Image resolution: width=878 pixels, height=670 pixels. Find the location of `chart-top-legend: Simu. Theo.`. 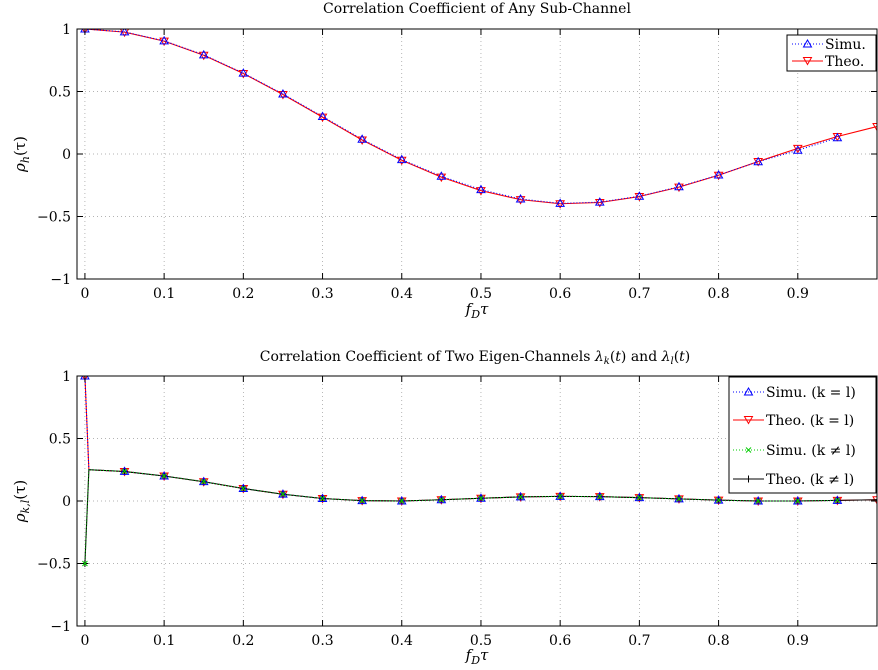

chart-top-legend: Simu. Theo. is located at coordinates (831, 53).